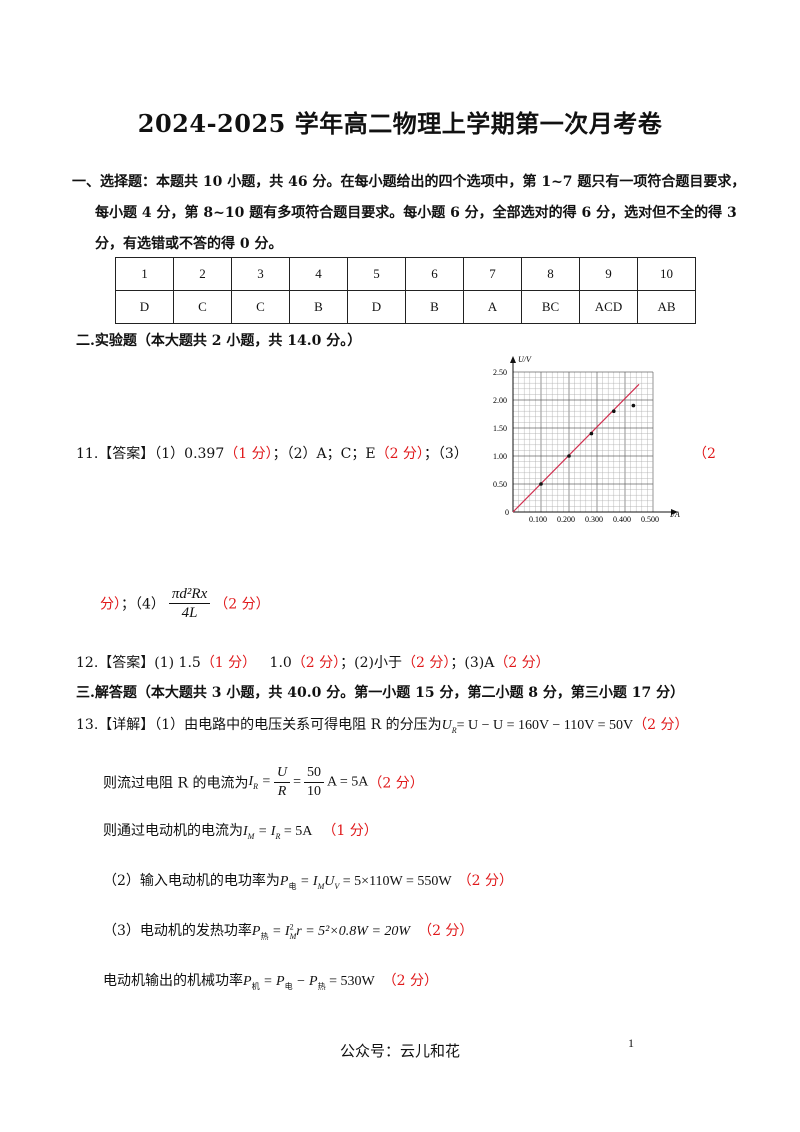 The width and height of the screenshot is (800, 1132). What do you see at coordinates (242, 604) in the screenshot?
I see `q11-score4: （2 分）` at bounding box center [242, 604].